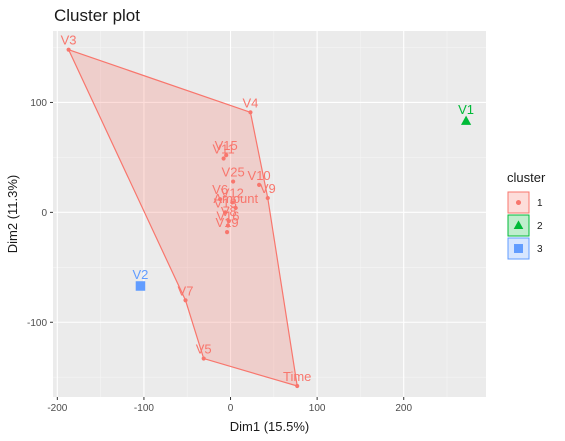  I want to click on point-v11, so click(223, 158).